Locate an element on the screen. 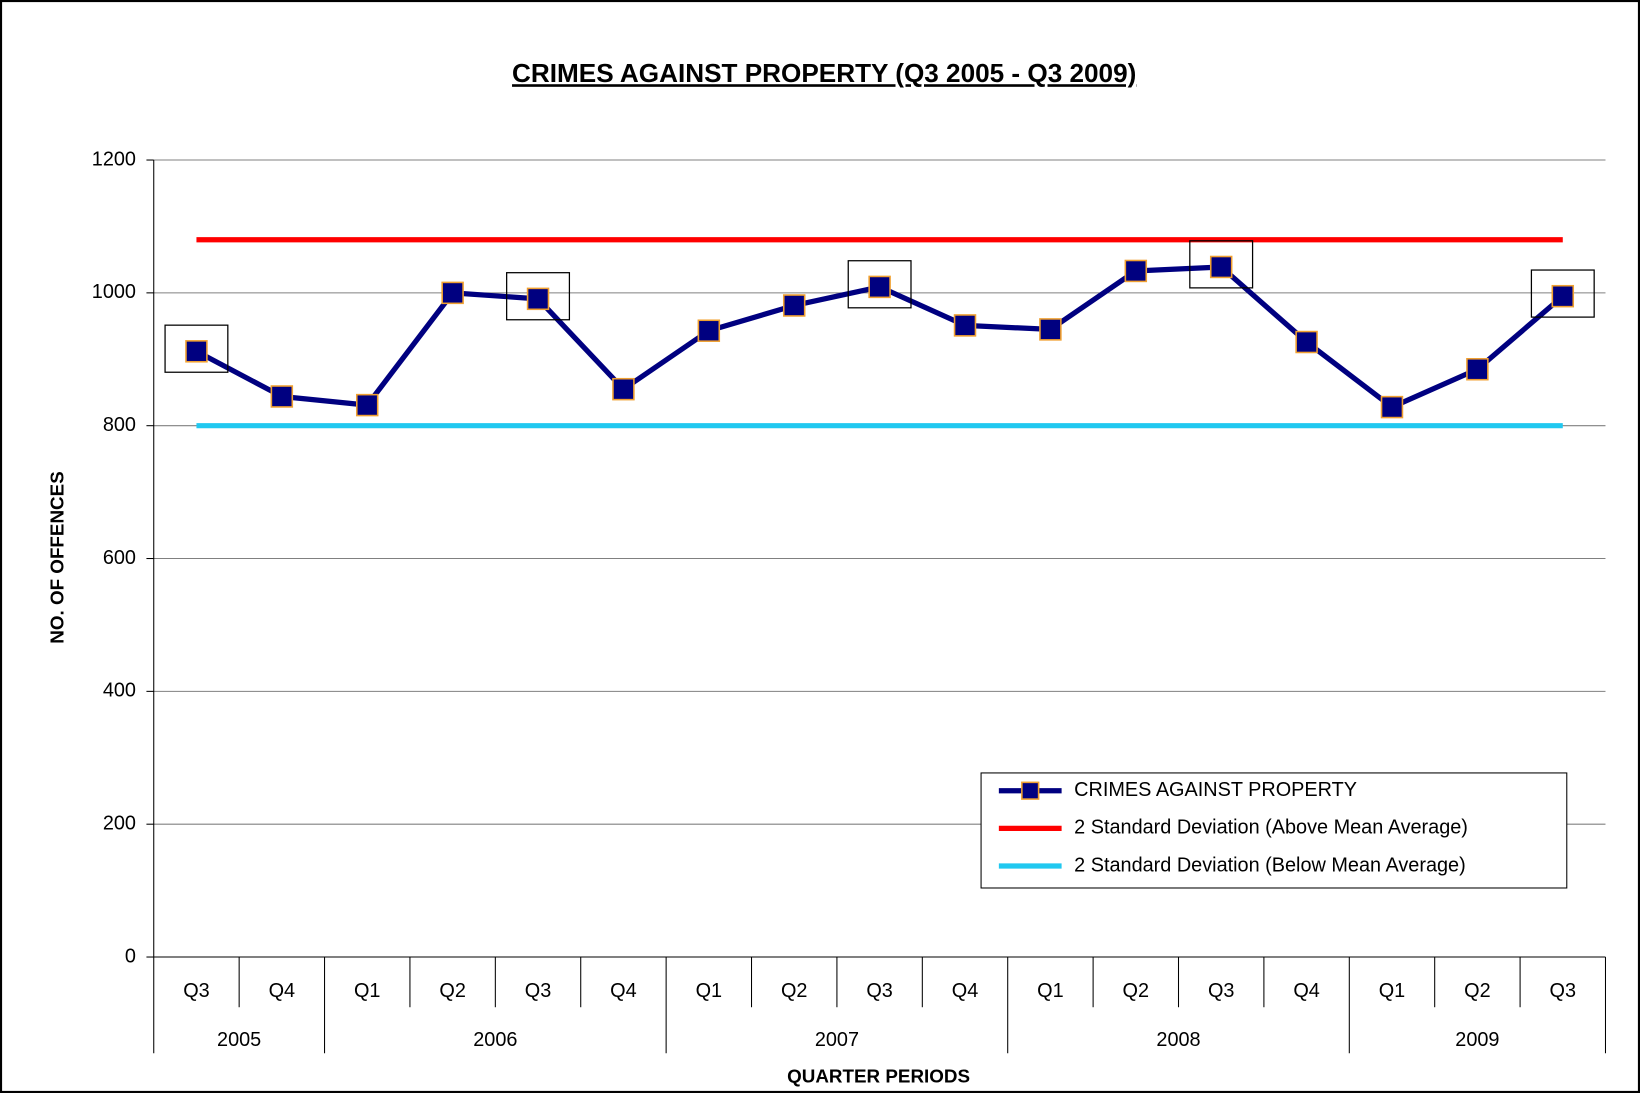 The image size is (1640, 1093). legend-marker is located at coordinates (1030, 790).